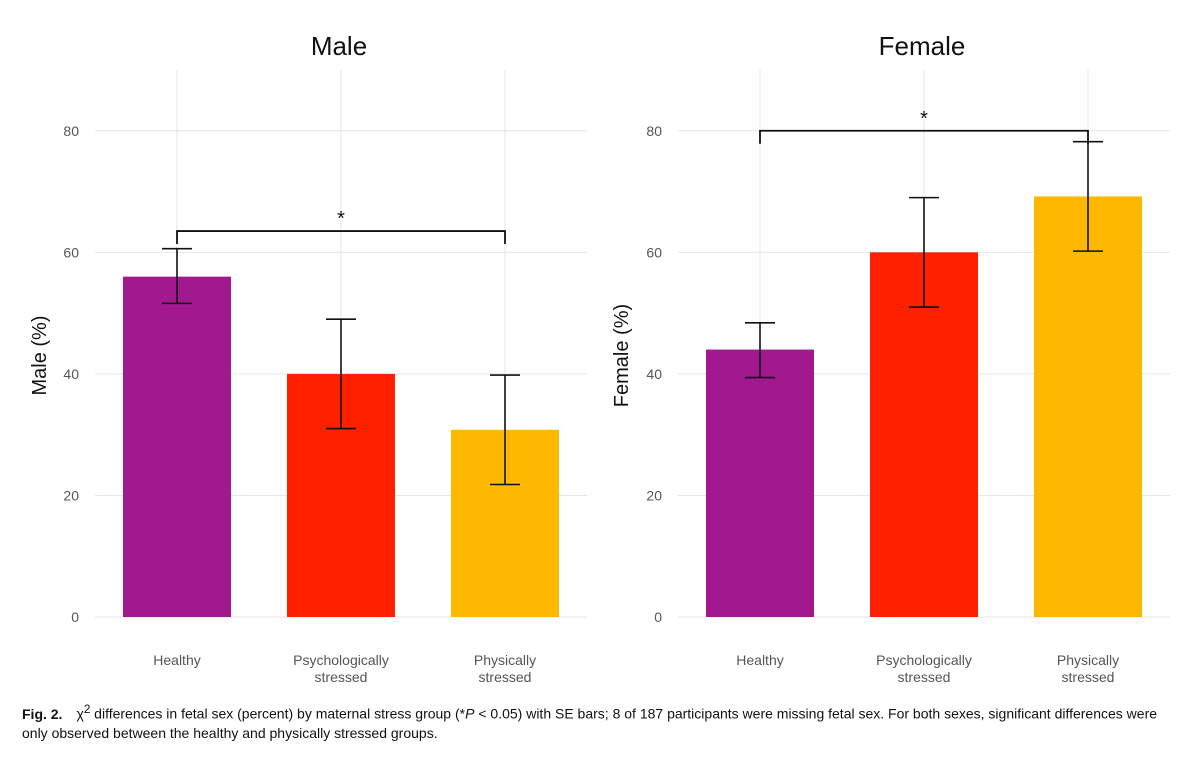  Describe the element at coordinates (87, 709) in the screenshot. I see `caption-chi-superscript: 2` at that location.